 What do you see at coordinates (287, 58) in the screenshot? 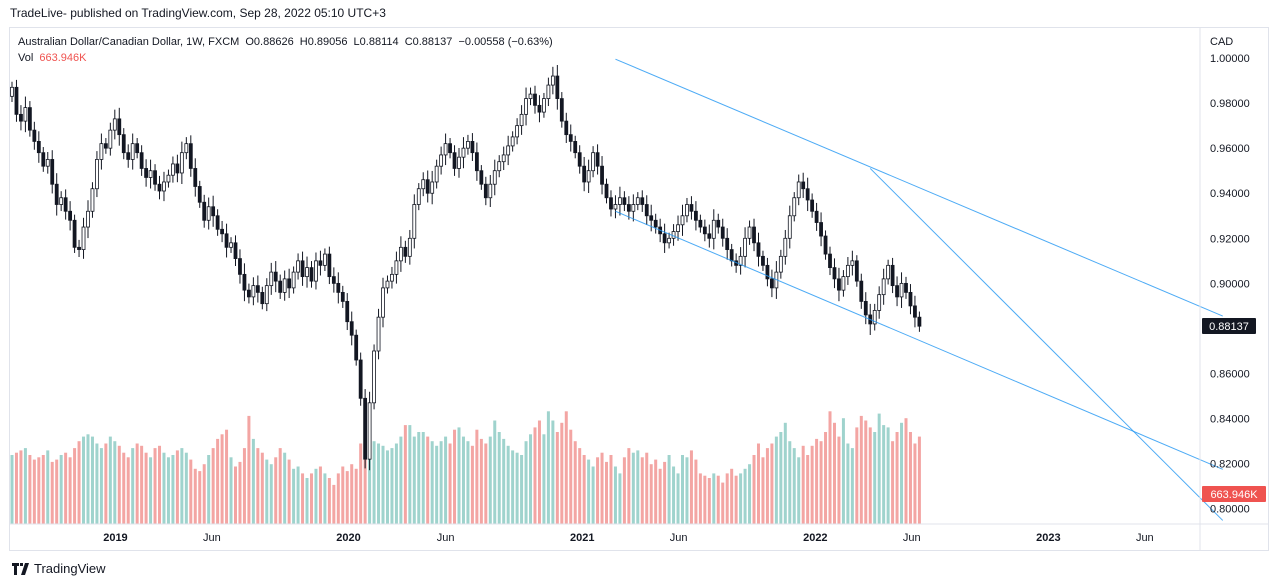
I see `volume-row: Vol 663.946K` at bounding box center [287, 58].